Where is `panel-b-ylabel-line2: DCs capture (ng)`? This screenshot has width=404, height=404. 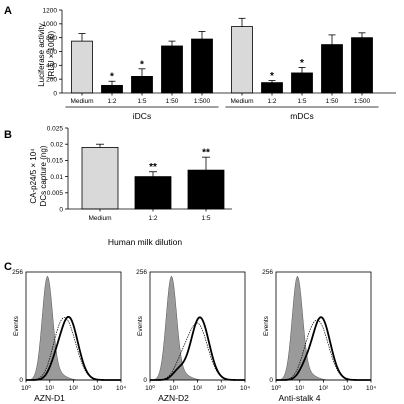 panel-b-ylabel-line2: DCs capture (ng) is located at coordinates (43, 175).